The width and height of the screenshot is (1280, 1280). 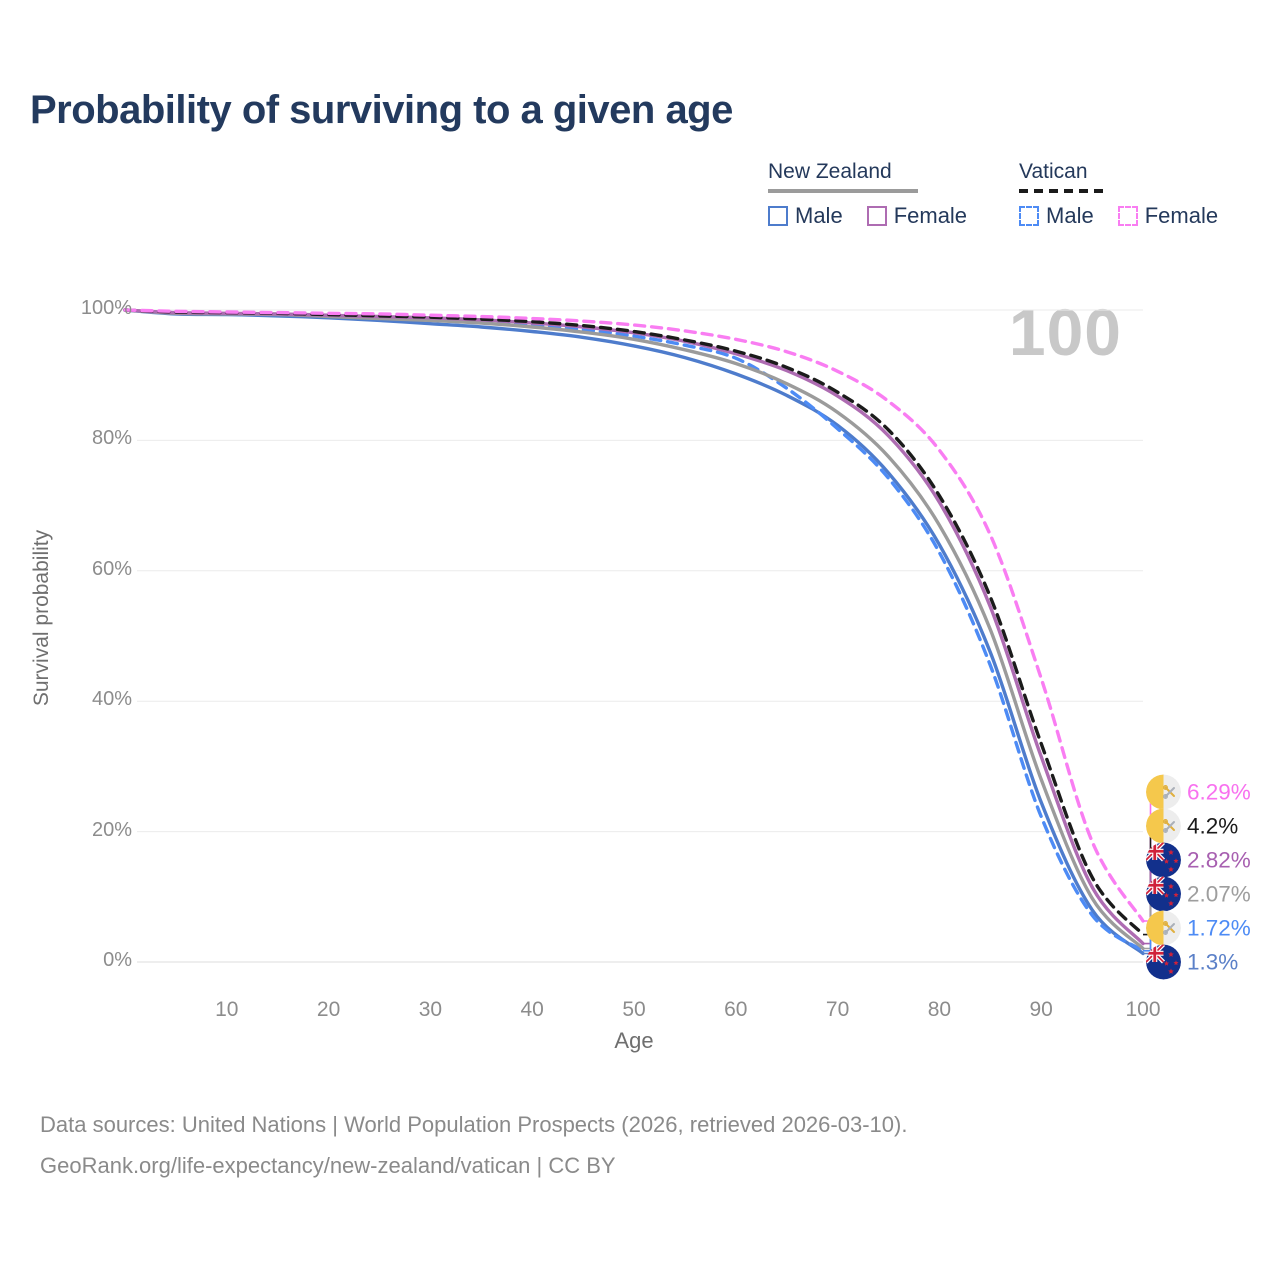 I want to click on x-tick-label: 100, so click(x=1143, y=1009).